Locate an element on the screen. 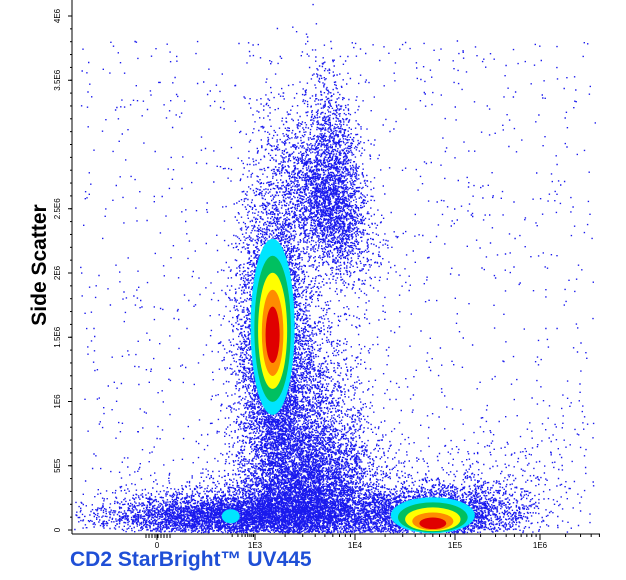 The image size is (626, 580). y-axis-label-box: Side Scatter is located at coordinates (40, 265).